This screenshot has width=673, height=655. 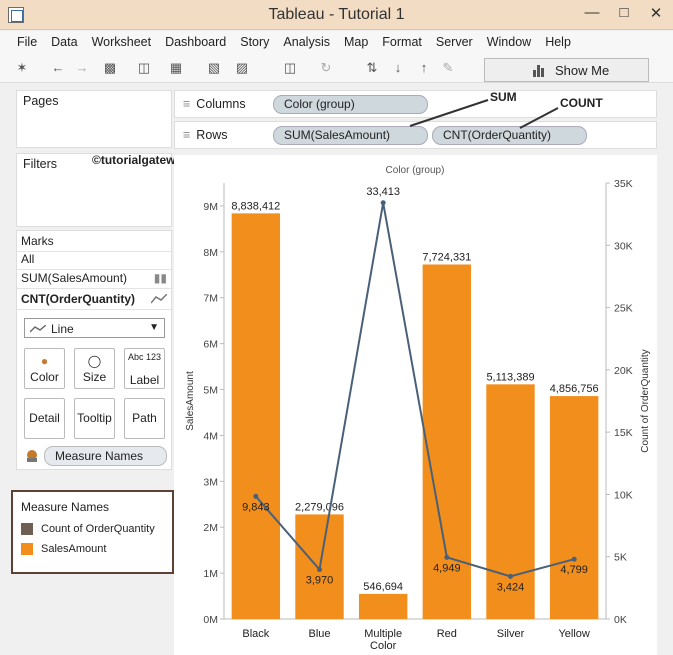 I want to click on marks-all-tab: All, so click(x=28, y=259).